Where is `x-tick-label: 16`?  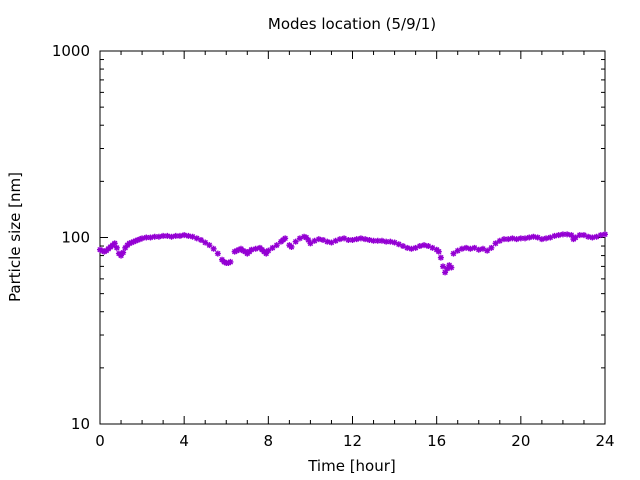
x-tick-label: 16 is located at coordinates (436, 441).